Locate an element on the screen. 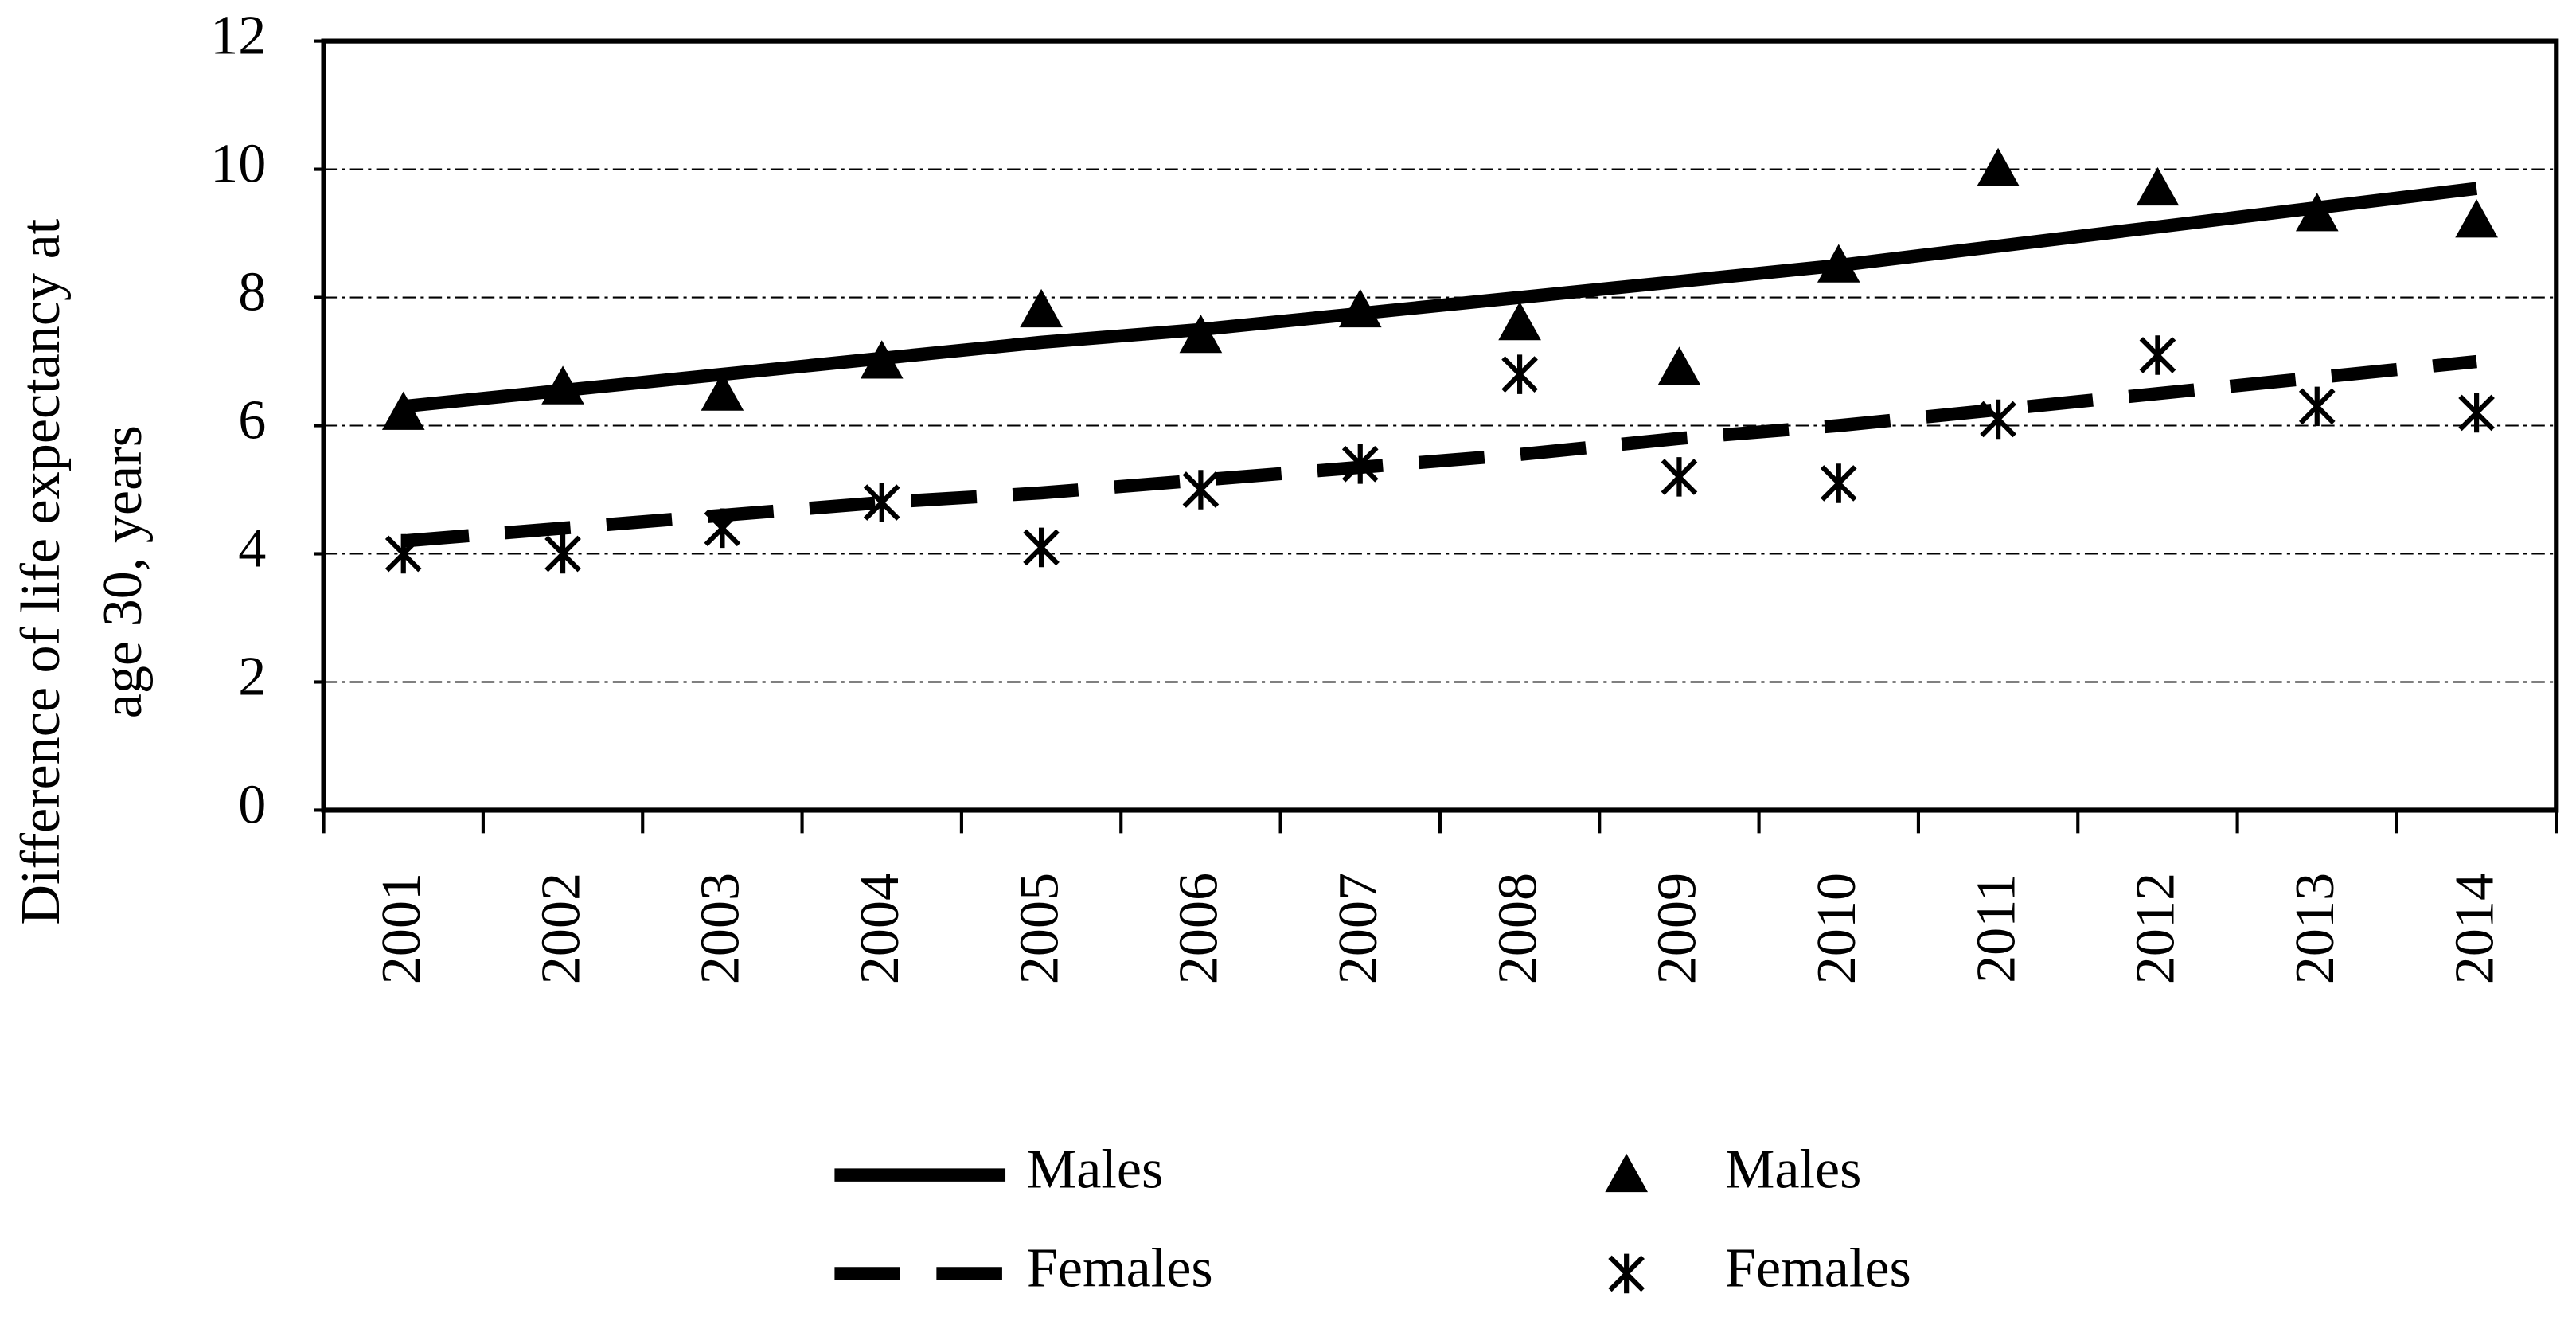 Image resolution: width=2576 pixels, height=1321 pixels. x-tick-label: 2009 is located at coordinates (1677, 928).